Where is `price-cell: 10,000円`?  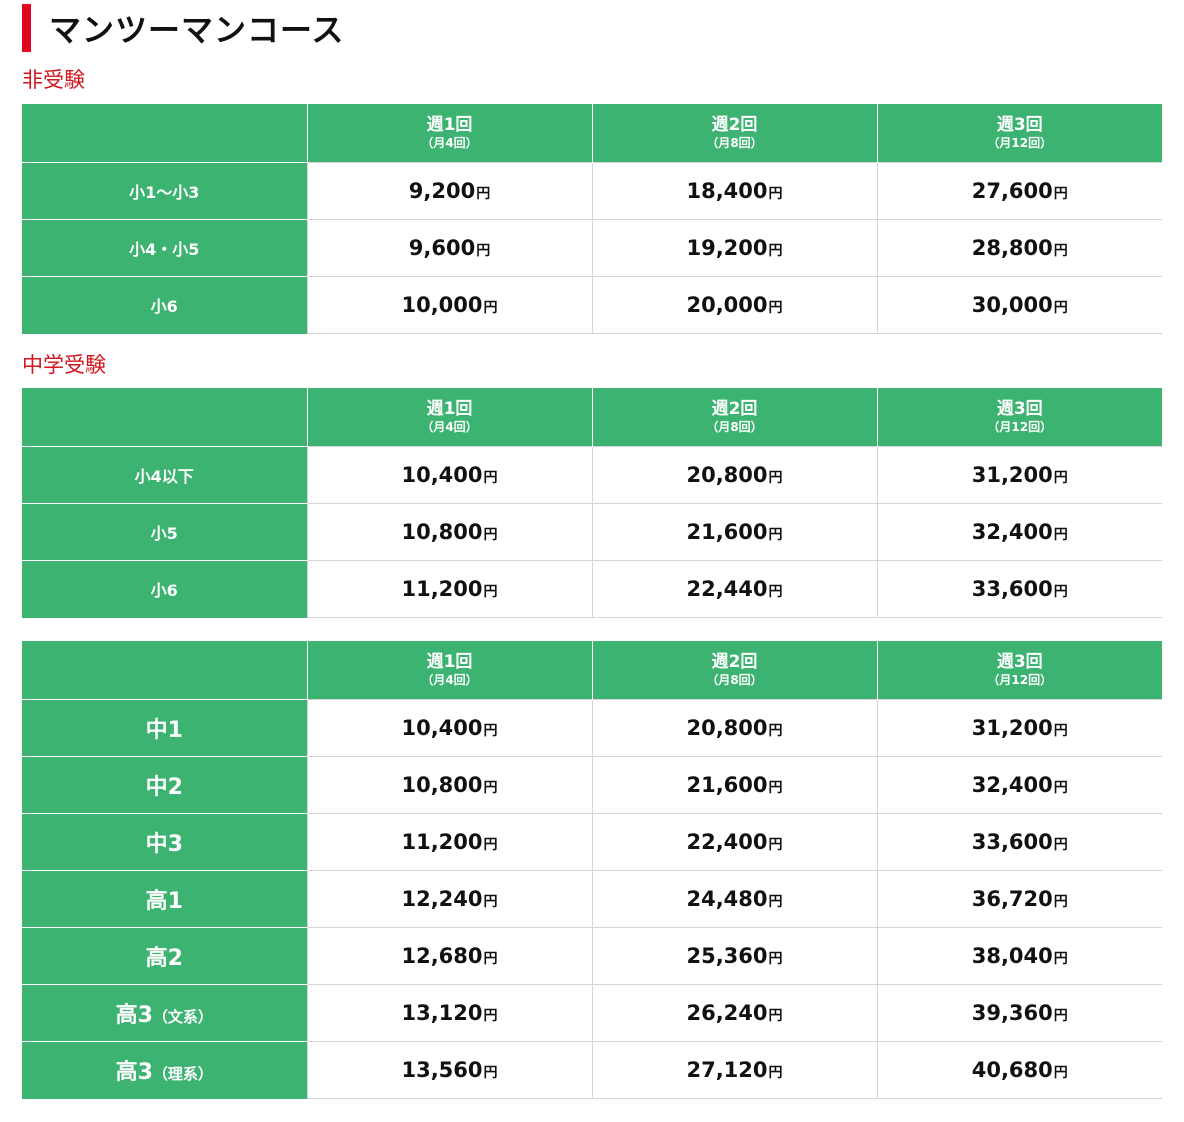 price-cell: 10,000円 is located at coordinates (449, 305).